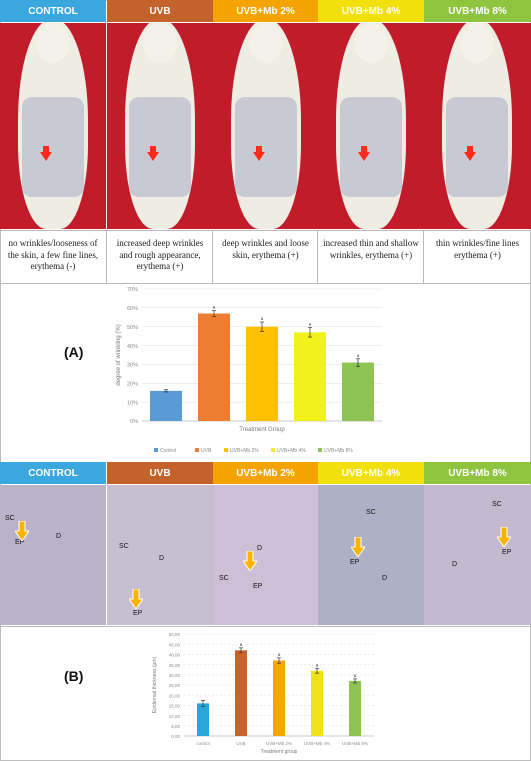  Describe the element at coordinates (132, 366) in the screenshot. I see `y-tick-label: 30%` at that location.